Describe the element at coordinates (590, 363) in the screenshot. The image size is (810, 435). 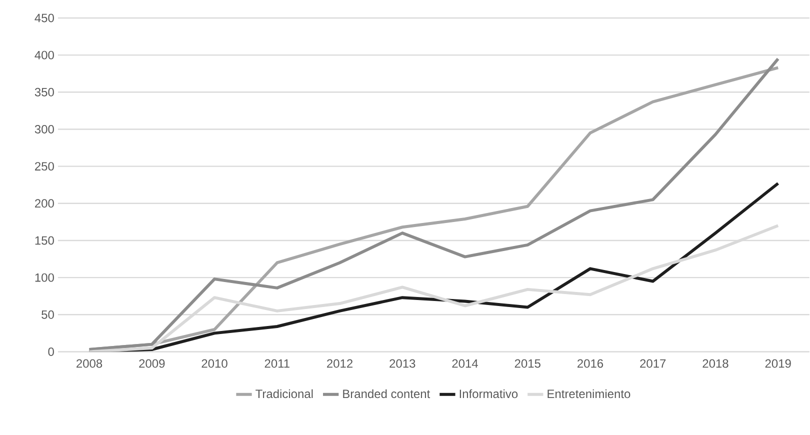
I see `x-tick-label: 2016` at that location.